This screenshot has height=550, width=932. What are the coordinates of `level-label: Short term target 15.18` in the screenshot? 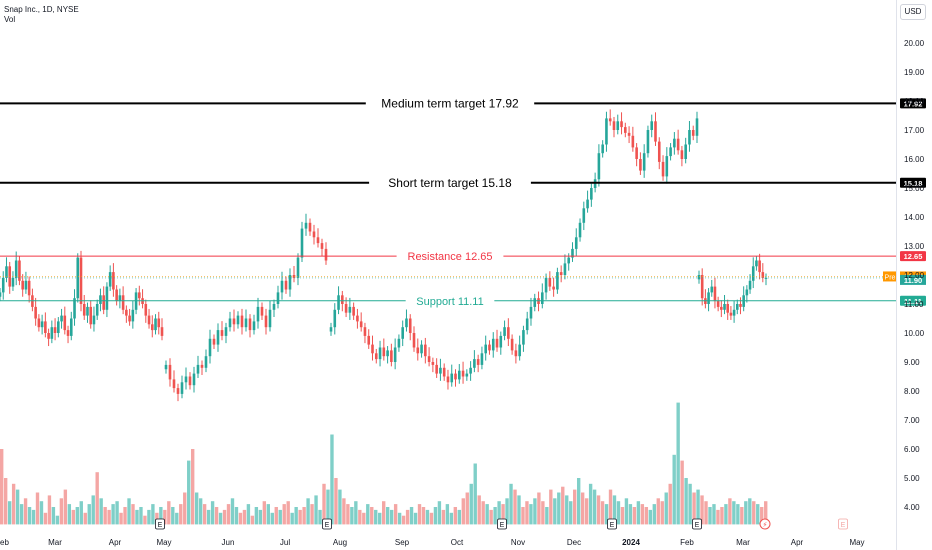 It's located at (450, 183).